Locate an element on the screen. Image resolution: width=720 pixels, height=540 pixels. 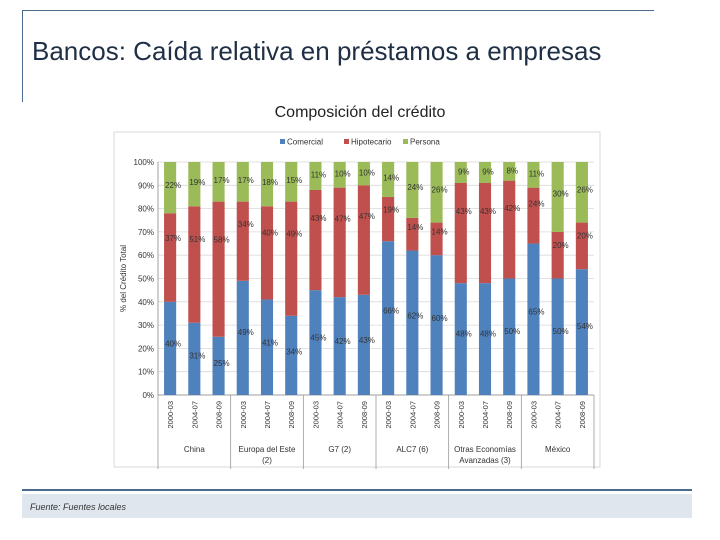
y-tick-label: 20% is located at coordinates (146, 348).